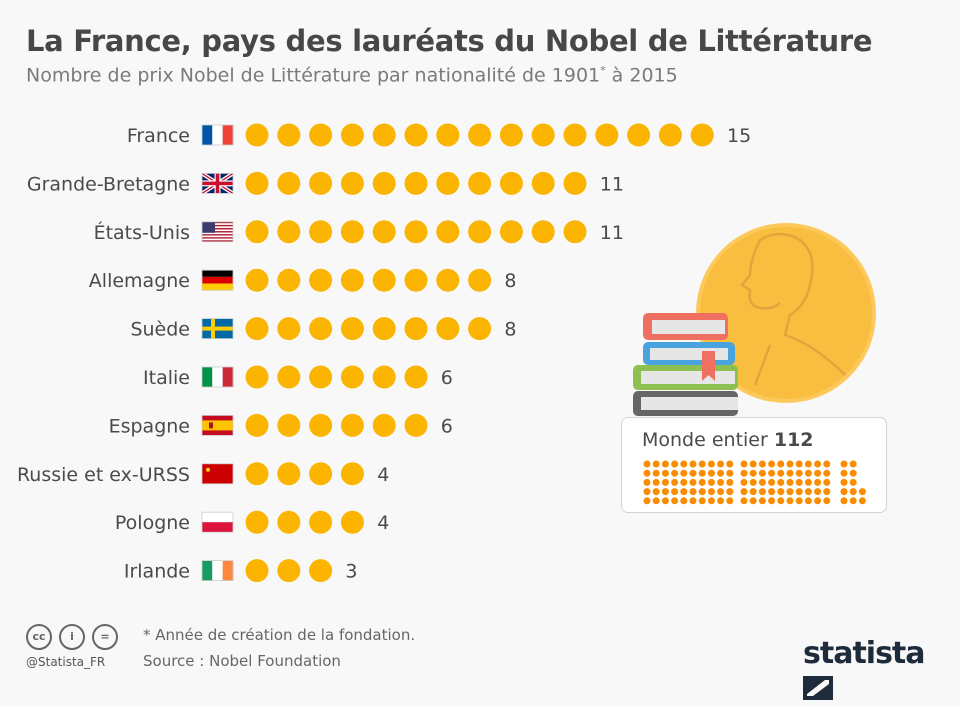 The height and width of the screenshot is (706, 960). Describe the element at coordinates (103, 475) in the screenshot. I see `category-label: Russie et ex-URSS` at that location.